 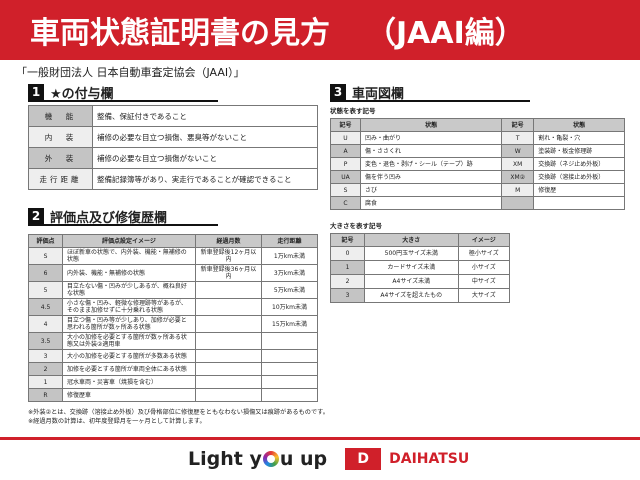 What do you see at coordinates (518, 177) in the screenshot?
I see `table-cell: XM②` at bounding box center [518, 177].